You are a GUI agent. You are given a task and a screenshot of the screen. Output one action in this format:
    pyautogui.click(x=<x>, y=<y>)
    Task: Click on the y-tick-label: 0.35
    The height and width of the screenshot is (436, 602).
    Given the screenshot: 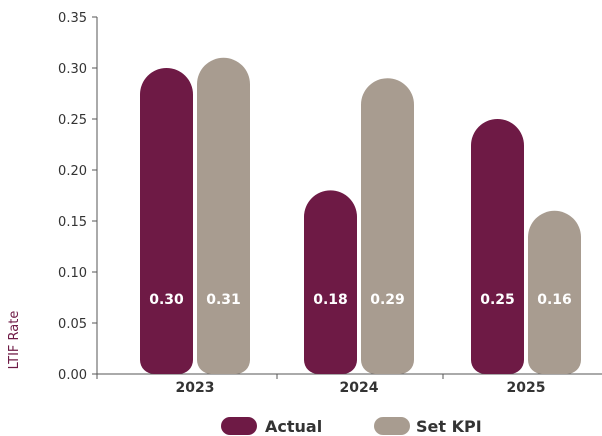 What is the action you would take?
    pyautogui.click(x=72, y=18)
    